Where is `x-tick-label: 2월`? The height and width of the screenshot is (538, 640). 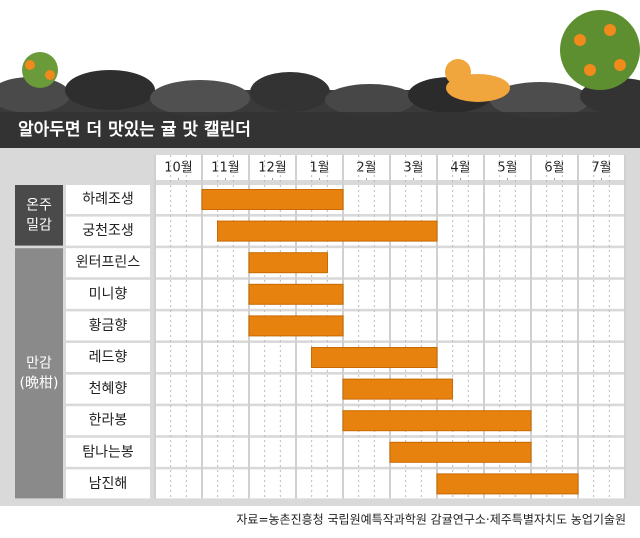
x-tick-label: 2월 is located at coordinates (366, 168).